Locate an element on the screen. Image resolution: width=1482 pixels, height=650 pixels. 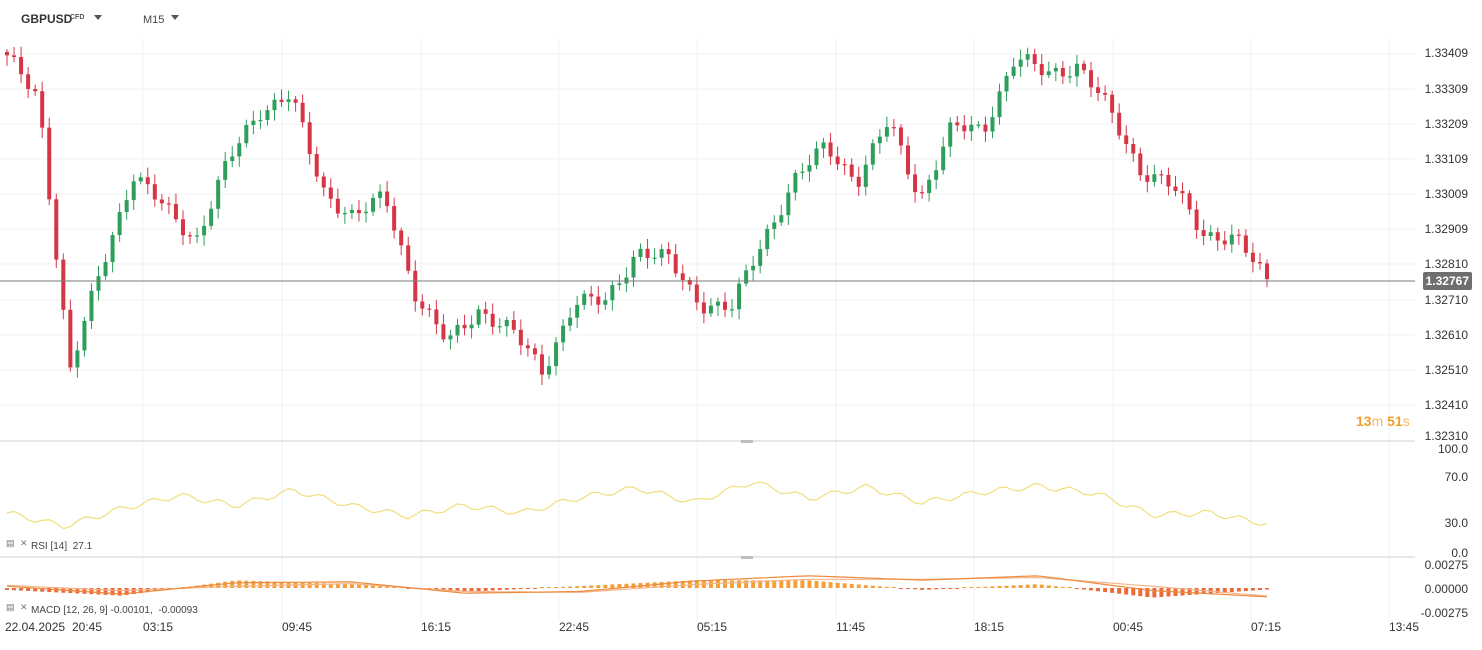
timeframe-selector: M15 is located at coordinates (154, 20).